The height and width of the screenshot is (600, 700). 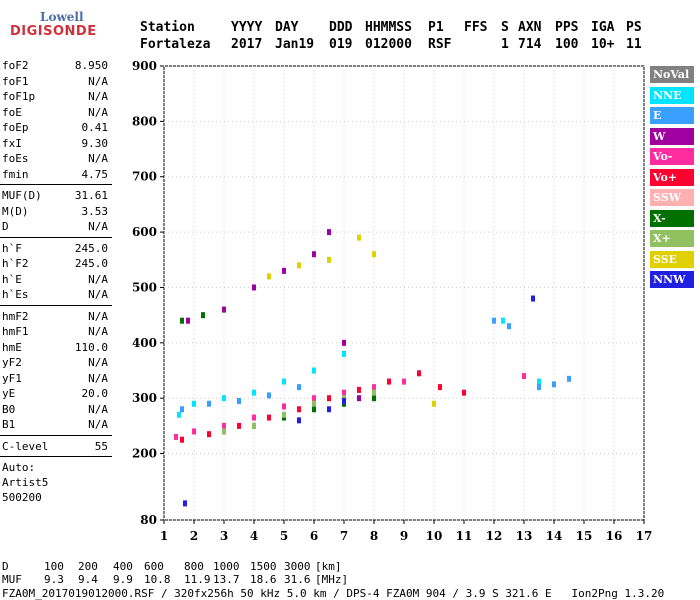 I want to click on distance-value: 1000, so click(x=226, y=566).